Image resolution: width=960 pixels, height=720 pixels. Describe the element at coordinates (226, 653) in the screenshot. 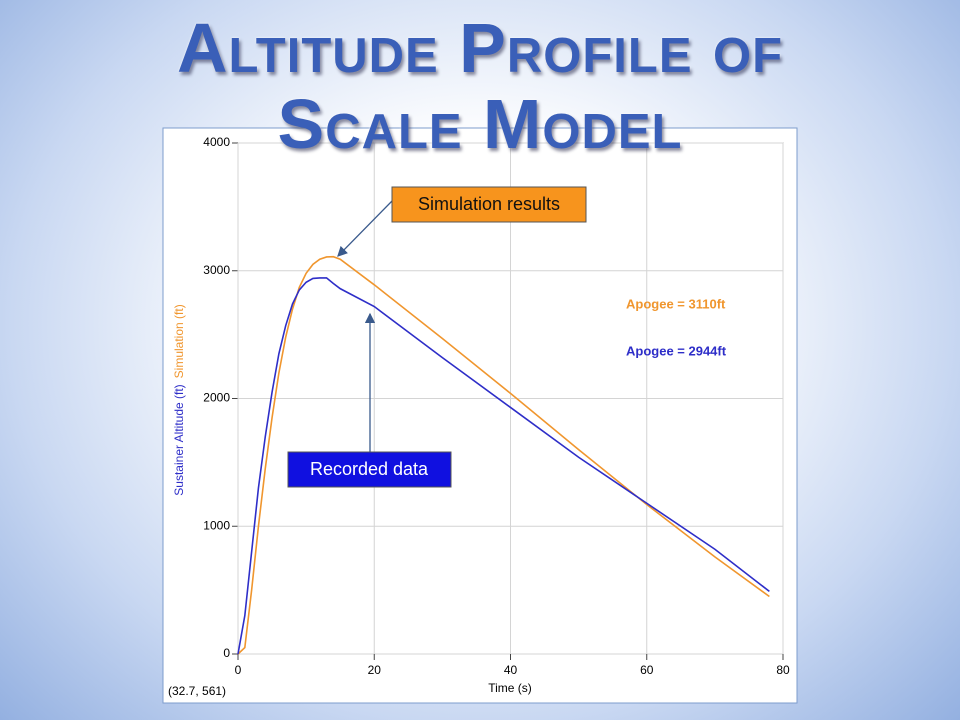

I see `y-tick-label: 0` at that location.